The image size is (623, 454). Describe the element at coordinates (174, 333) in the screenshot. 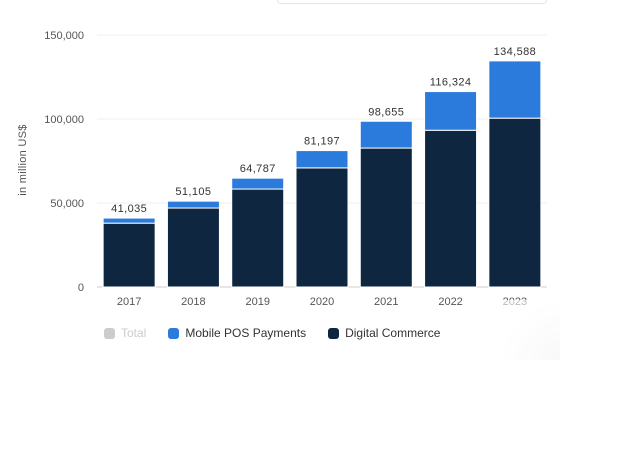

I see `legend-swatch-mobile-pos` at that location.